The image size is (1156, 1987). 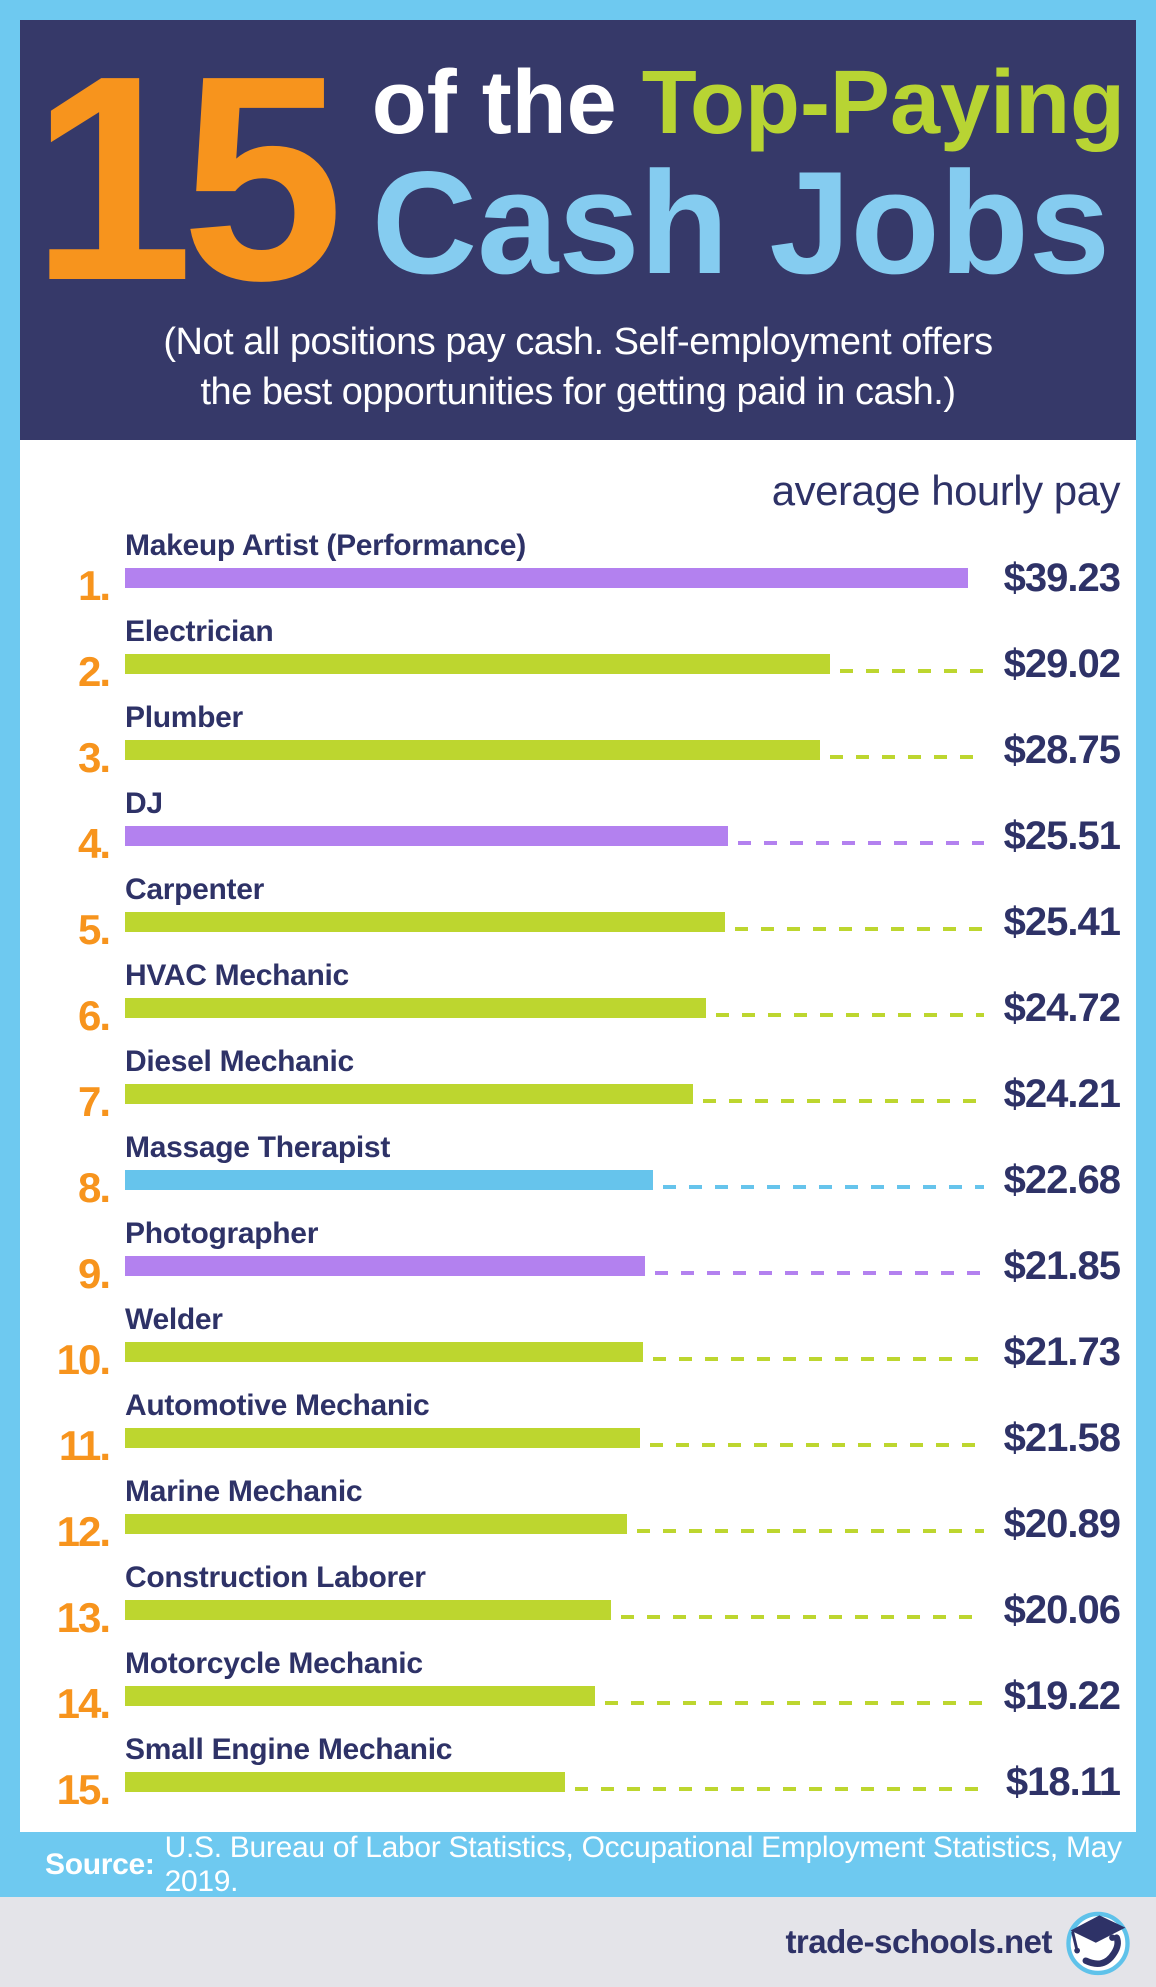 What do you see at coordinates (1062, 1094) in the screenshot?
I see `pay-value: $24.21` at bounding box center [1062, 1094].